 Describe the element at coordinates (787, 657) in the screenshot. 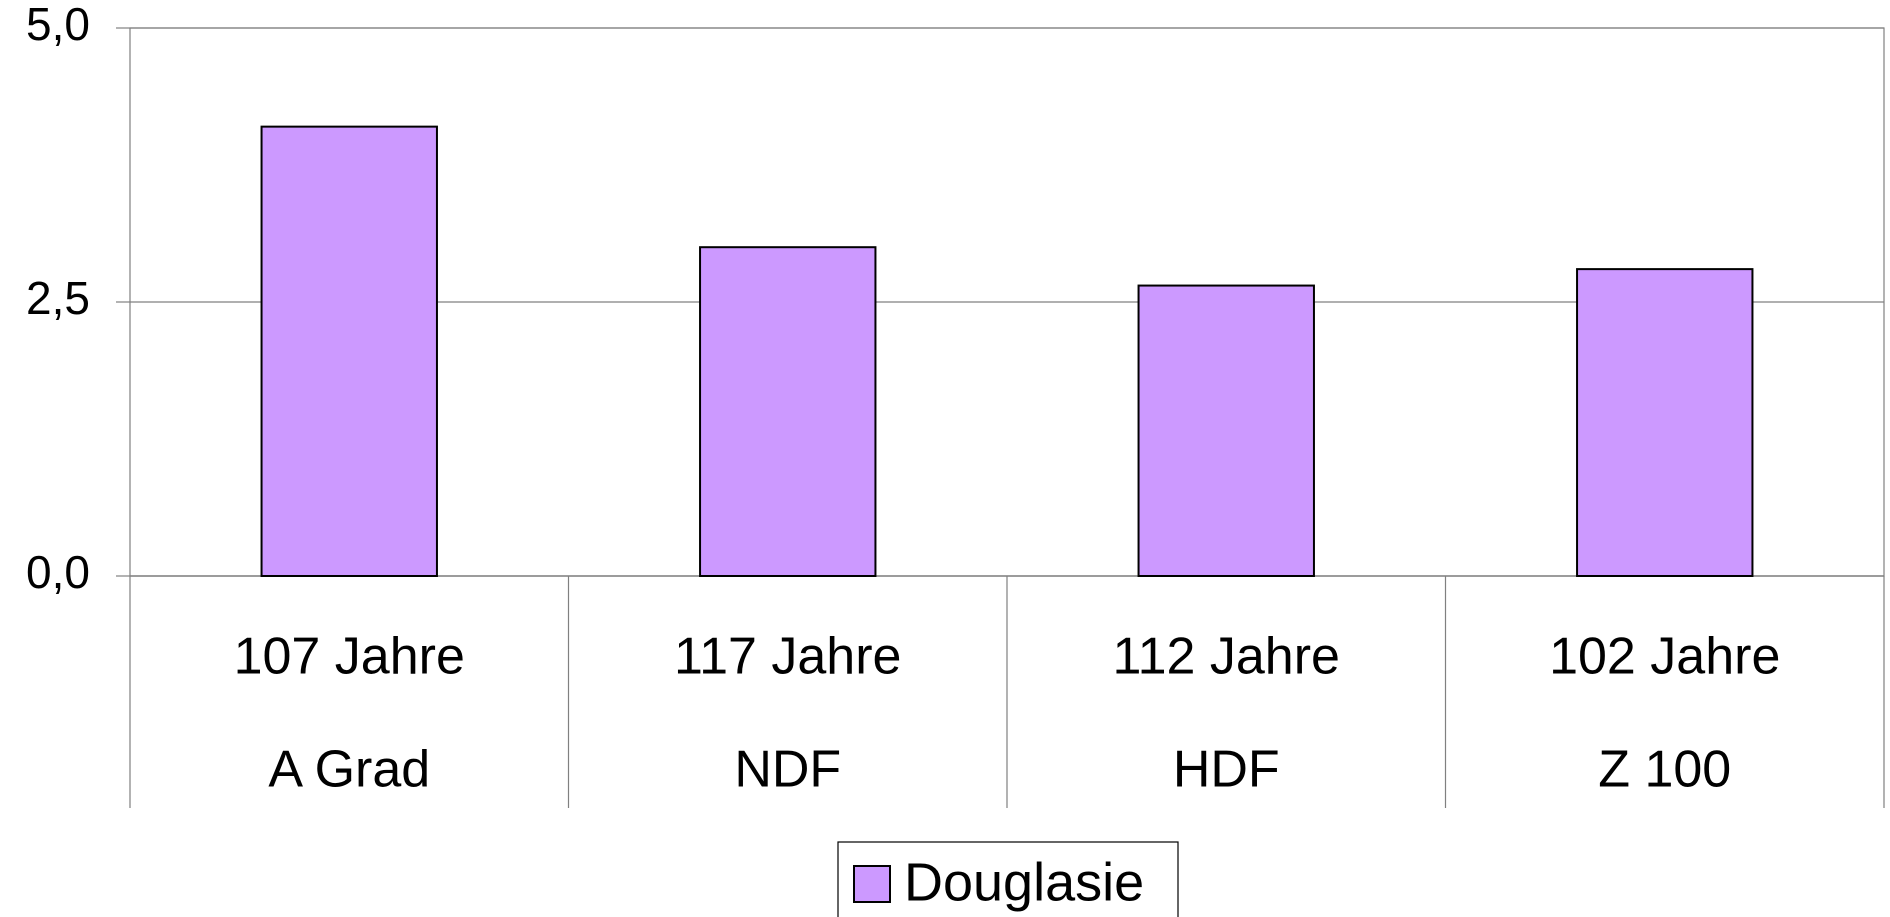

I see `x-tick-label: 117 Jahre` at that location.